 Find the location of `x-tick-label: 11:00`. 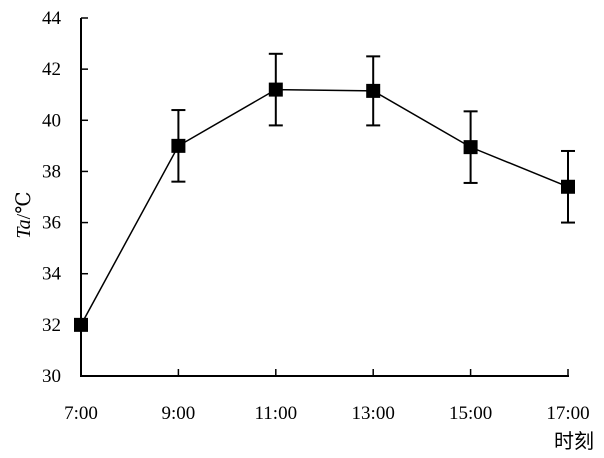

x-tick-label: 11:00 is located at coordinates (276, 413).